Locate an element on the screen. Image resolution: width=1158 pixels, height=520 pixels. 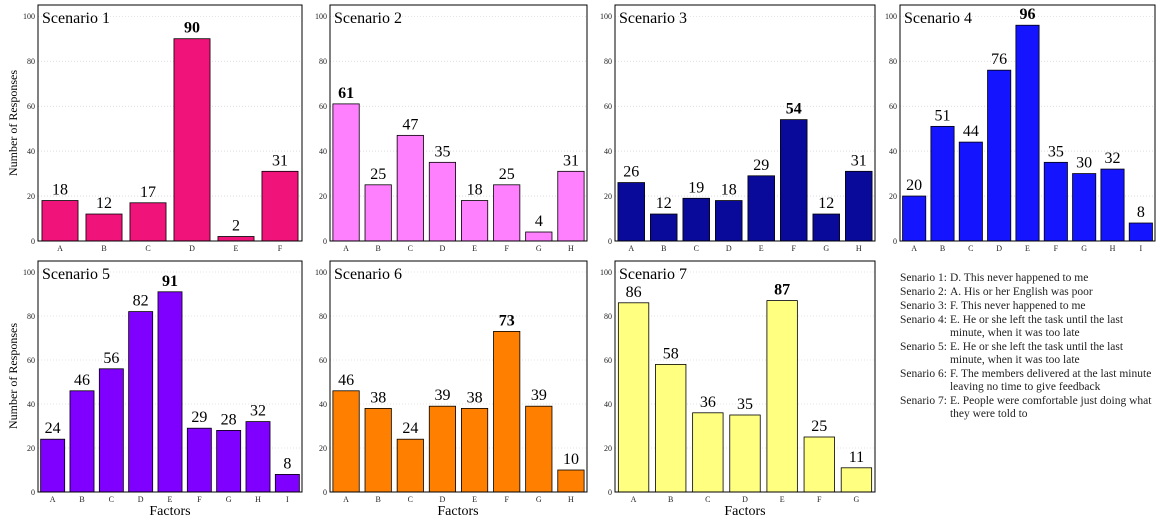
data-label: 19 is located at coordinates (696, 187).